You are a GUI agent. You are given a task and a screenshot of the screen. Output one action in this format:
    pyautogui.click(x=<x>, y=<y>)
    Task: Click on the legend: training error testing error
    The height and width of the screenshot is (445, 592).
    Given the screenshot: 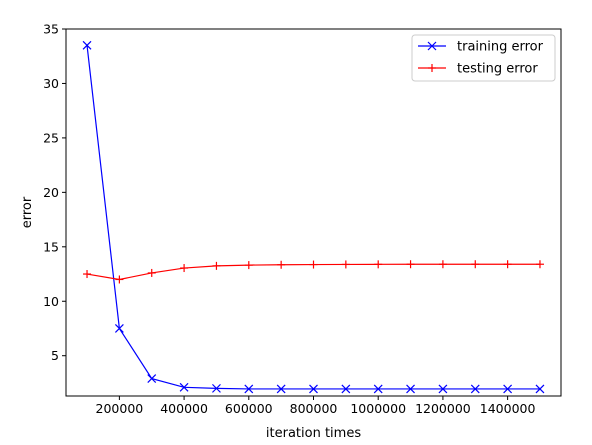 What is the action you would take?
    pyautogui.click(x=483, y=58)
    